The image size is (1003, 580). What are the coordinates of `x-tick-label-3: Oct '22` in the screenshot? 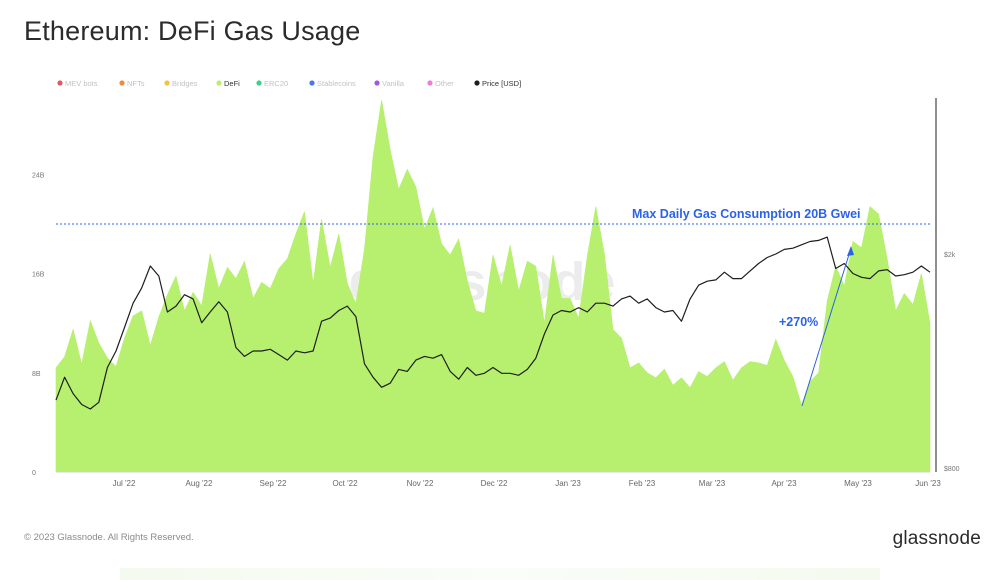 It's located at (345, 483).